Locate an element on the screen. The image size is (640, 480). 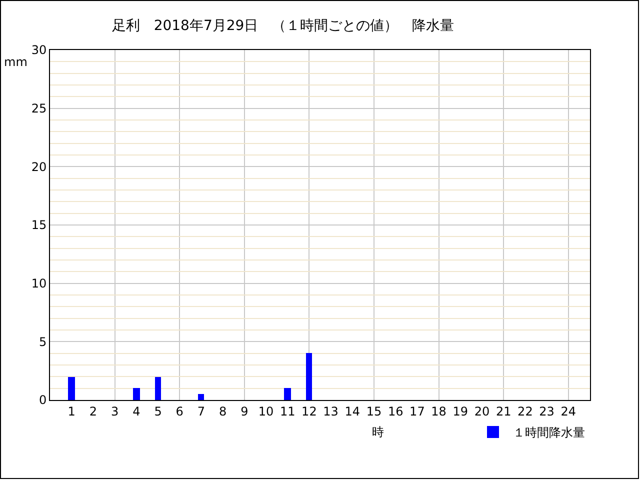
x-tick-label: 15 is located at coordinates (374, 411).